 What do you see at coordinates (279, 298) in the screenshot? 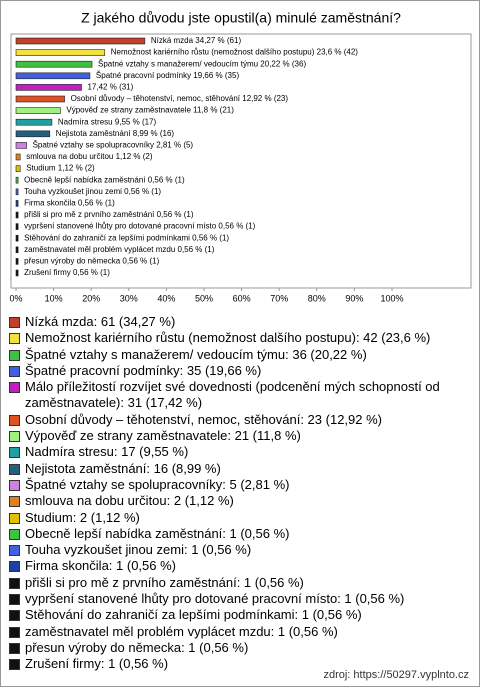
I see `x-tick-label: 70%` at bounding box center [279, 298].